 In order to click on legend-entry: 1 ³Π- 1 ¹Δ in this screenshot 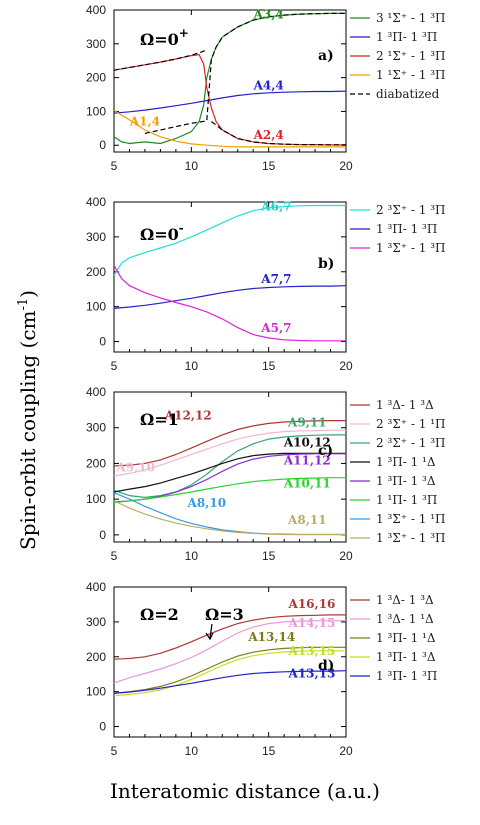, I will do `click(393, 462)`.